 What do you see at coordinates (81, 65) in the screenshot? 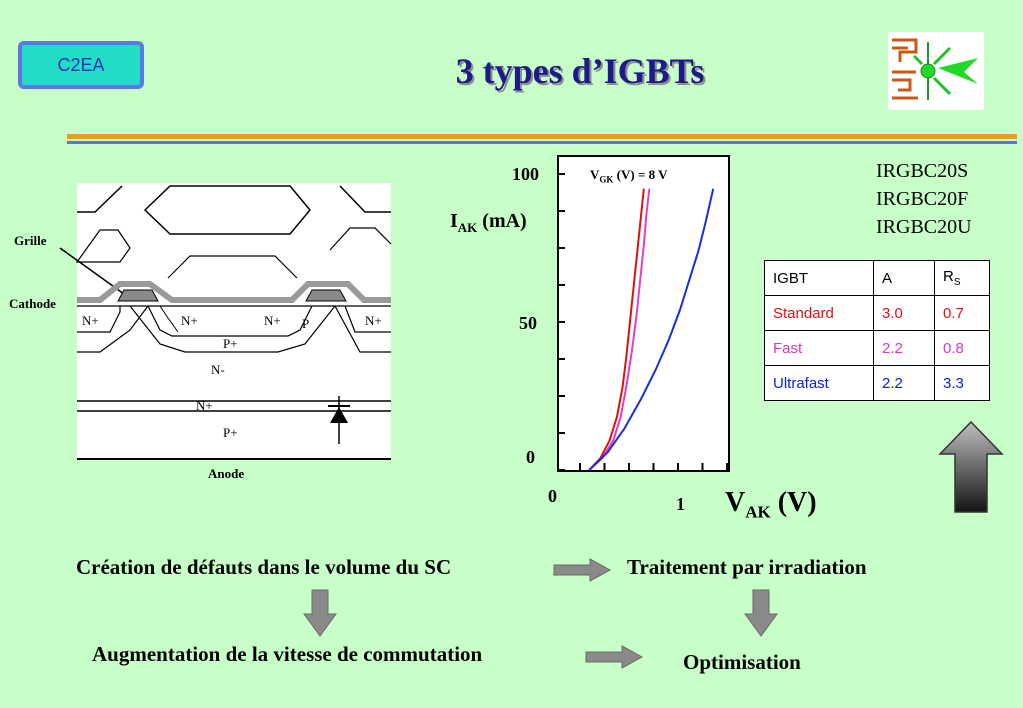
I see `c2ea-badge: C2EA` at bounding box center [81, 65].